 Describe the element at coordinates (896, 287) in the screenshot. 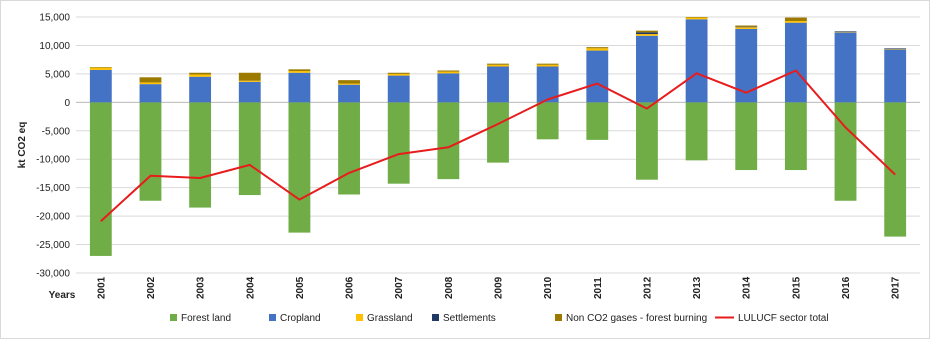

I see `x-tick-label: 2017` at that location.